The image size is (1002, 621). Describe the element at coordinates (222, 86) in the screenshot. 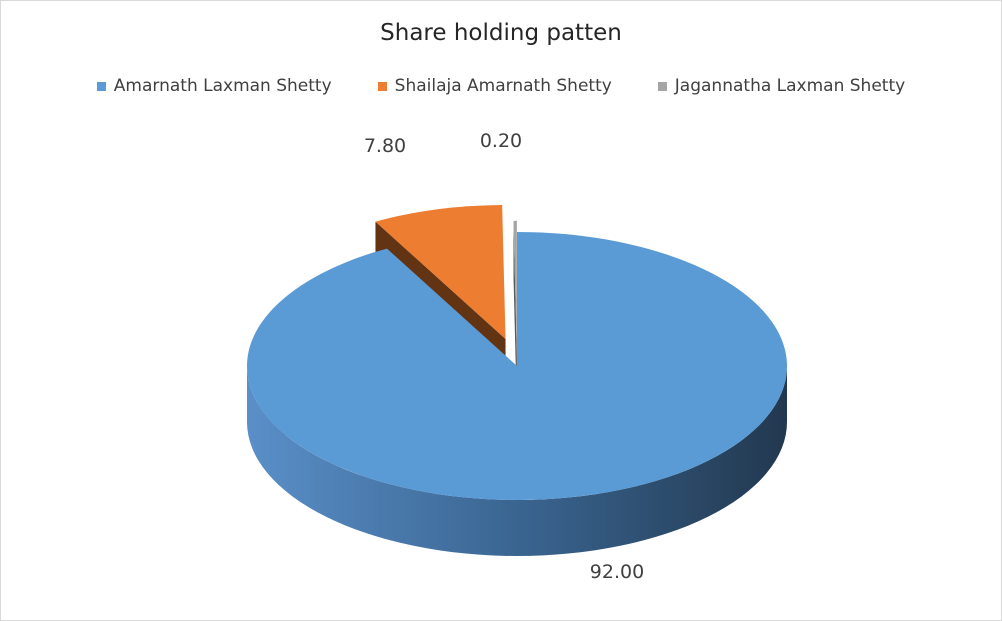

I see `legend-label-amarnath: Amarnath Laxman Shetty` at that location.